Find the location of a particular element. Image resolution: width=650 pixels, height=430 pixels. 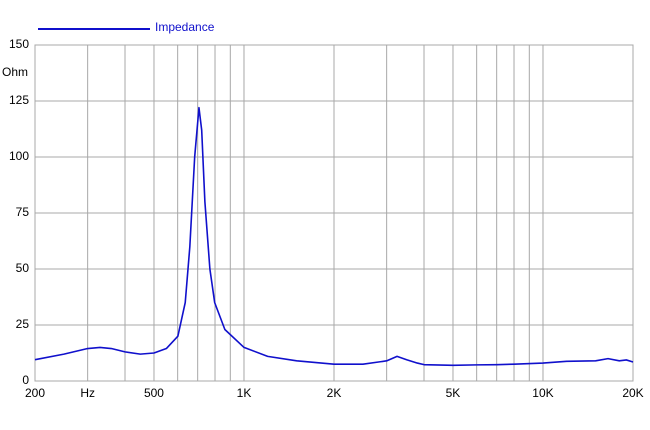

y-tick-label: 150 is located at coordinates (19, 44).